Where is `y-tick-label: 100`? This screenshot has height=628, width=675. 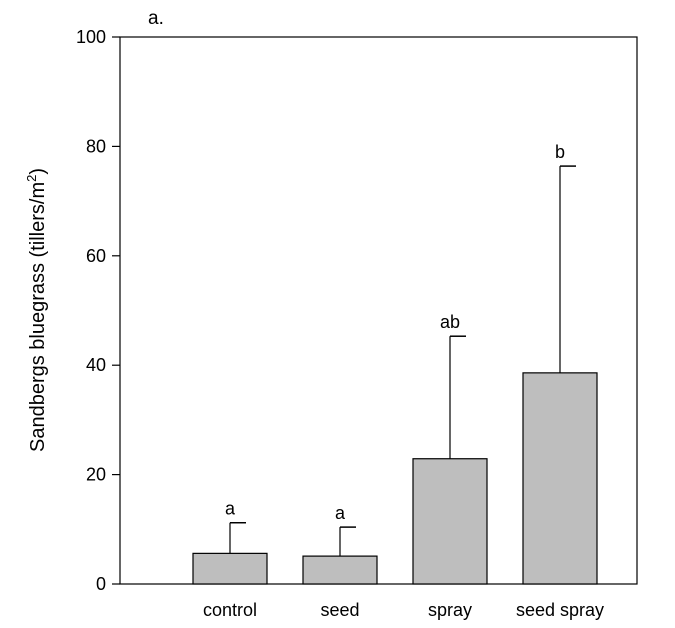 y-tick-label: 100 is located at coordinates (91, 37).